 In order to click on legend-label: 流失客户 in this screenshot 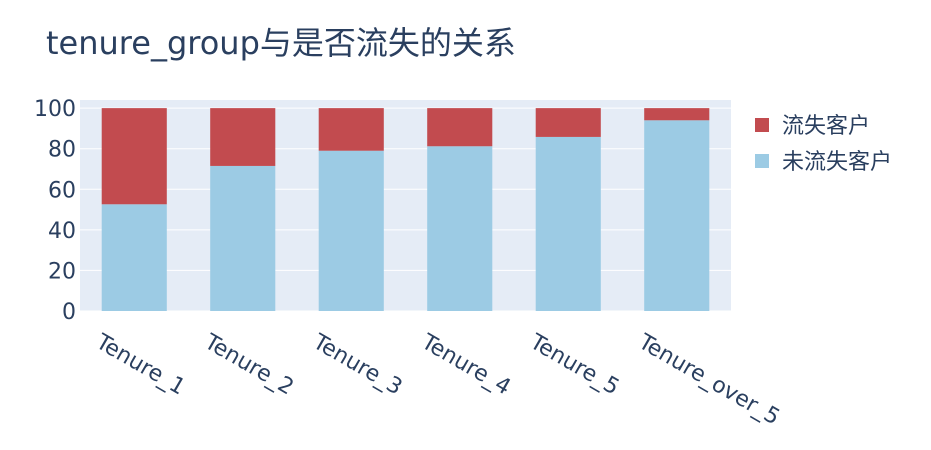, I will do `click(826, 126)`.